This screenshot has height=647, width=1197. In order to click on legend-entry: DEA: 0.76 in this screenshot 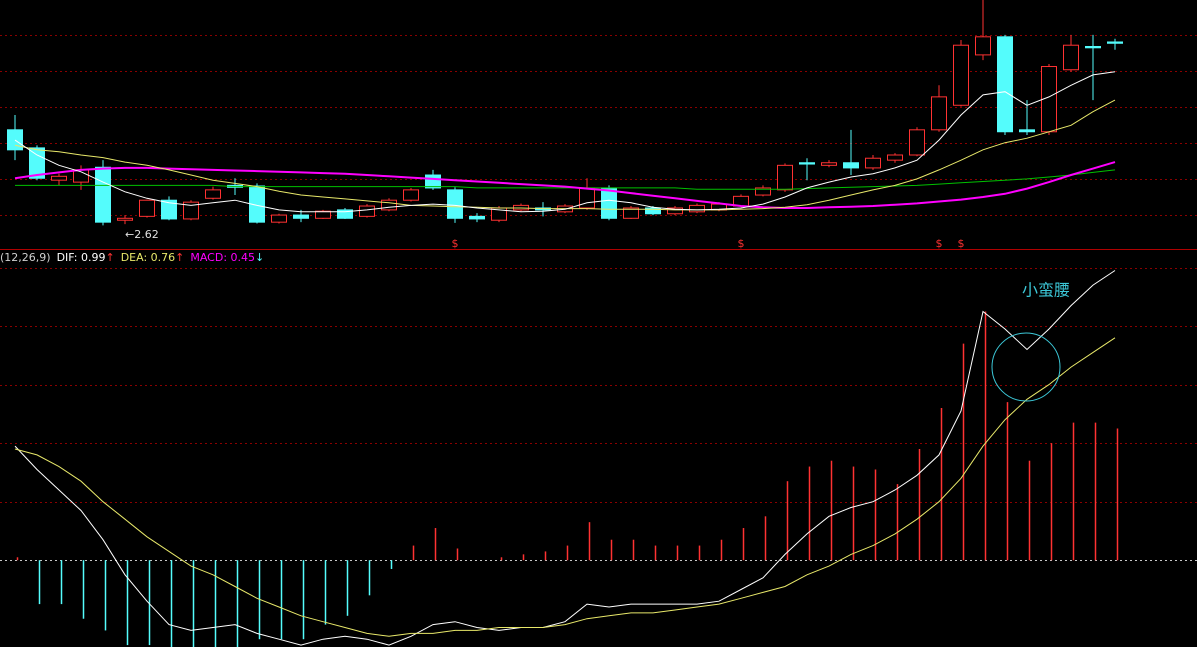, I will do `click(148, 257)`.